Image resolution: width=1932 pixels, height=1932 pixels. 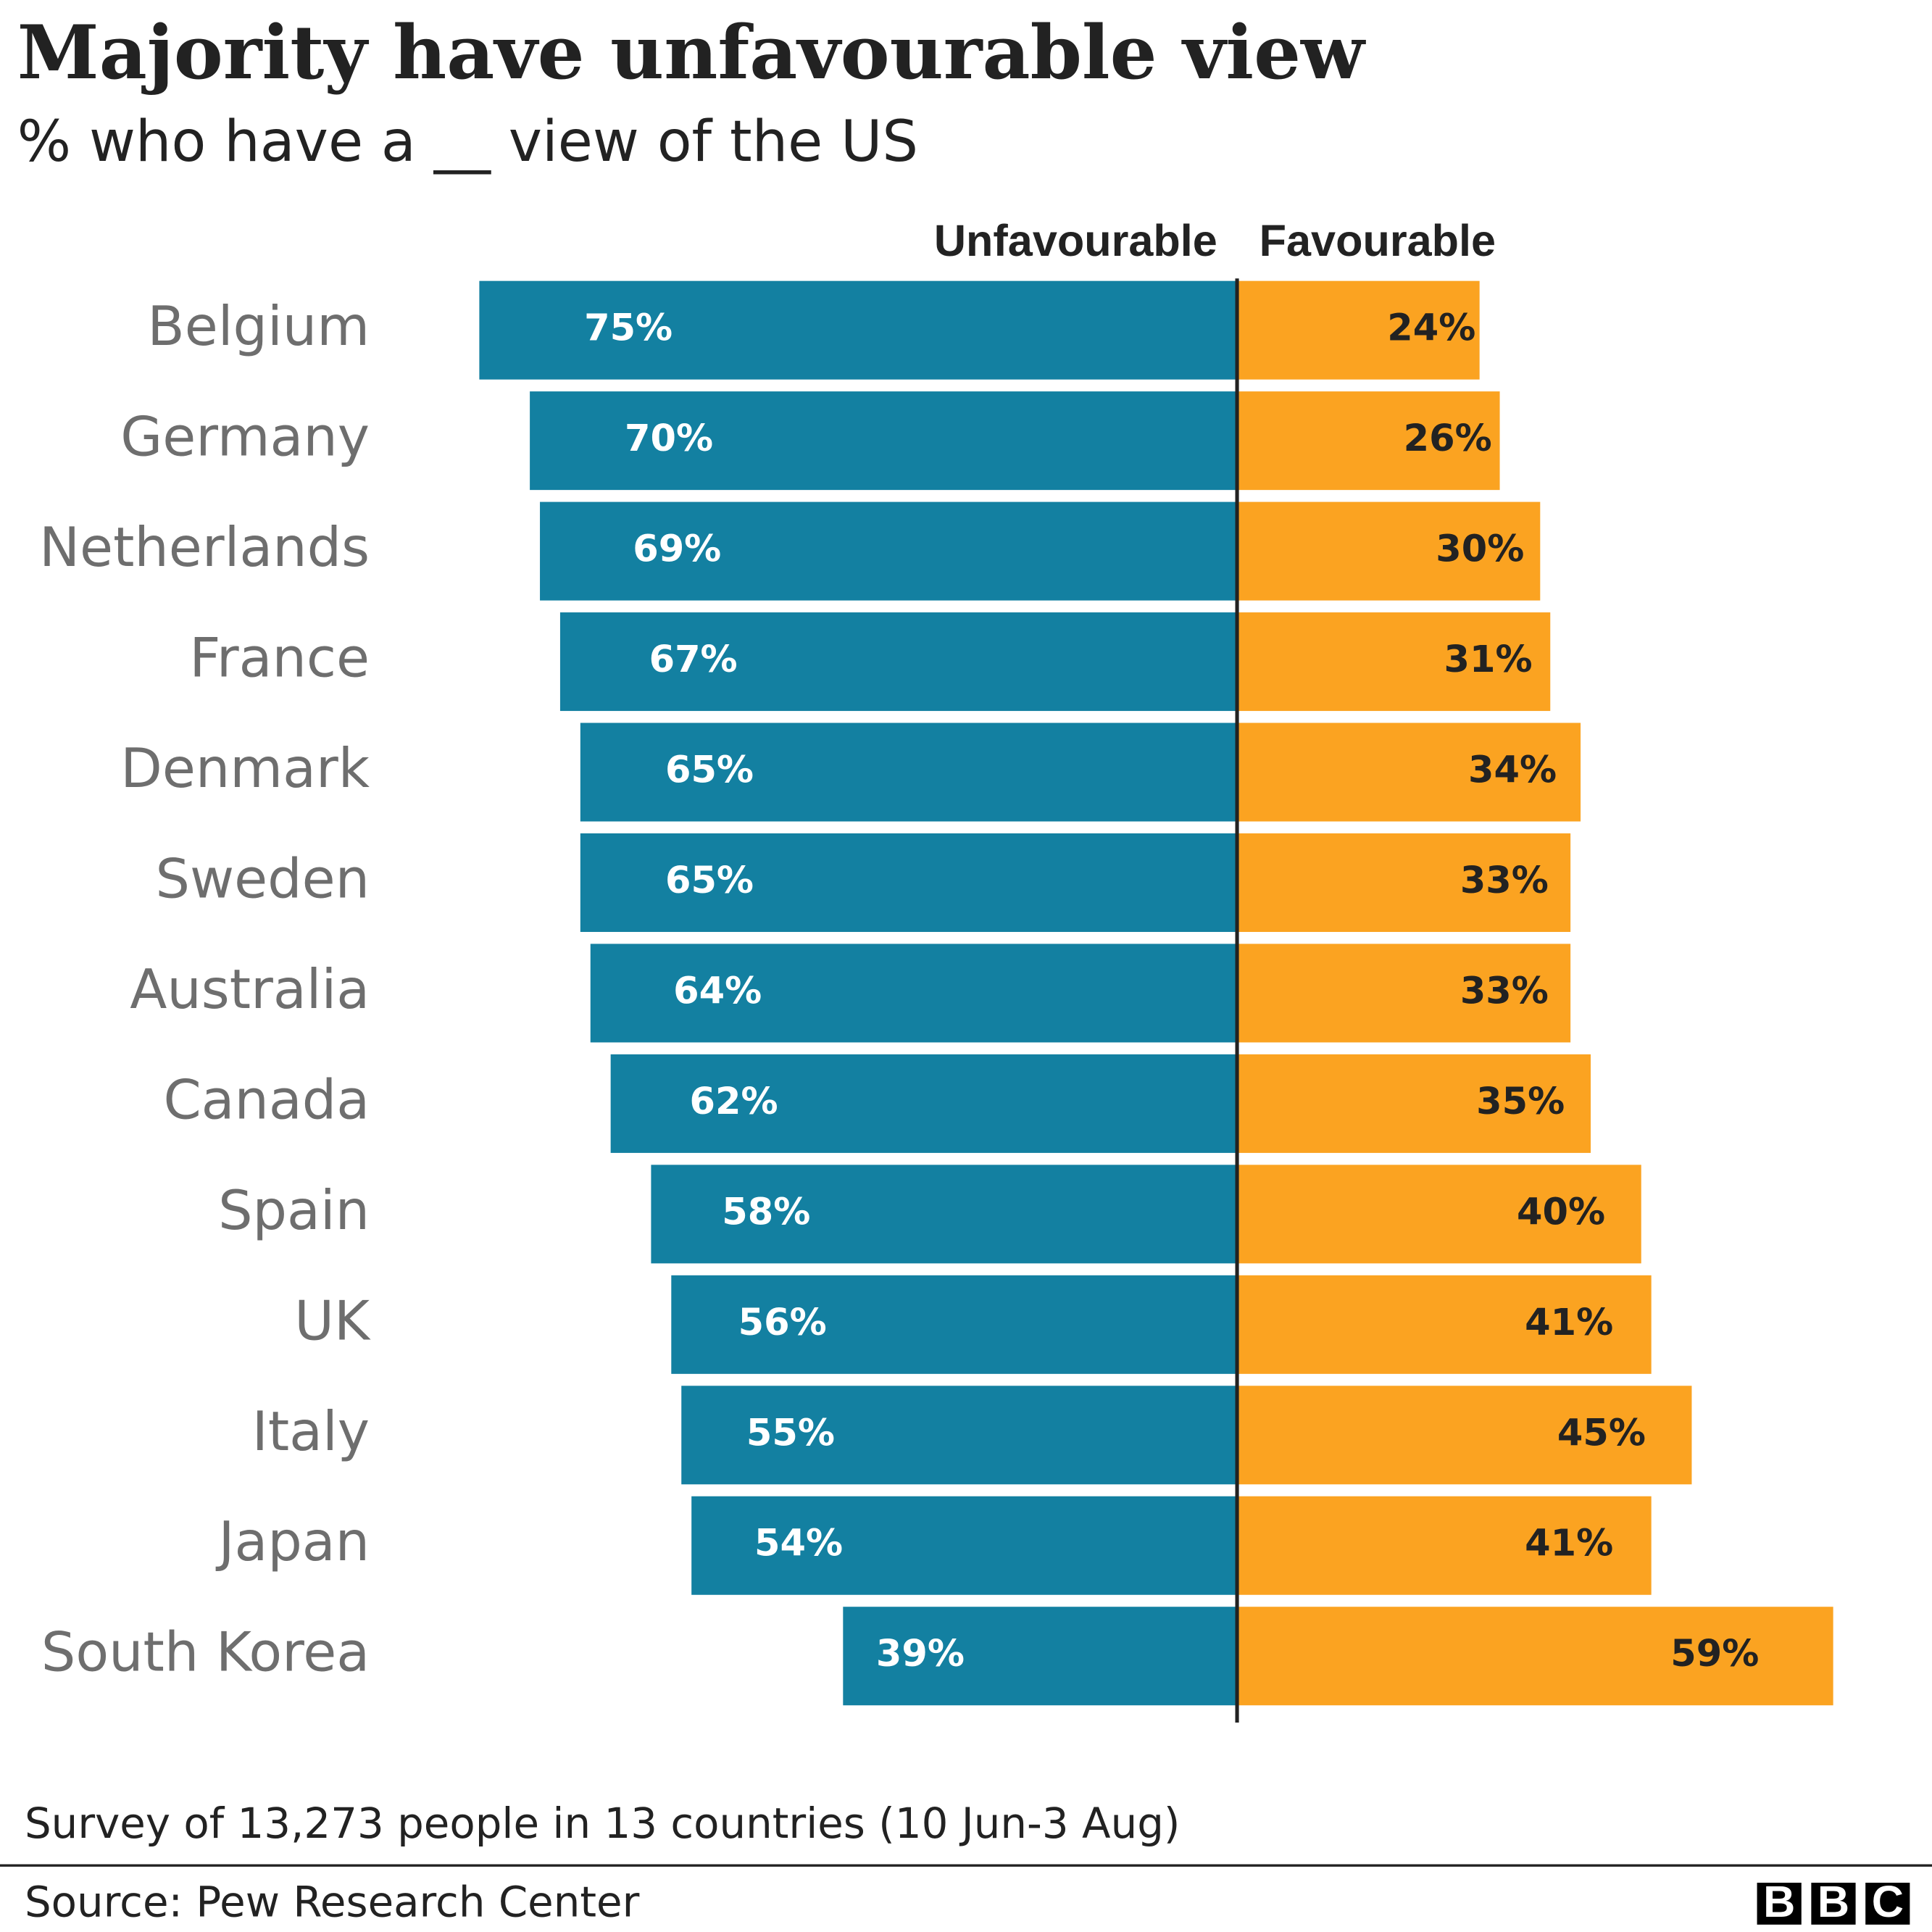 What do you see at coordinates (694, 659) in the screenshot?
I see `value-label: 67%` at bounding box center [694, 659].